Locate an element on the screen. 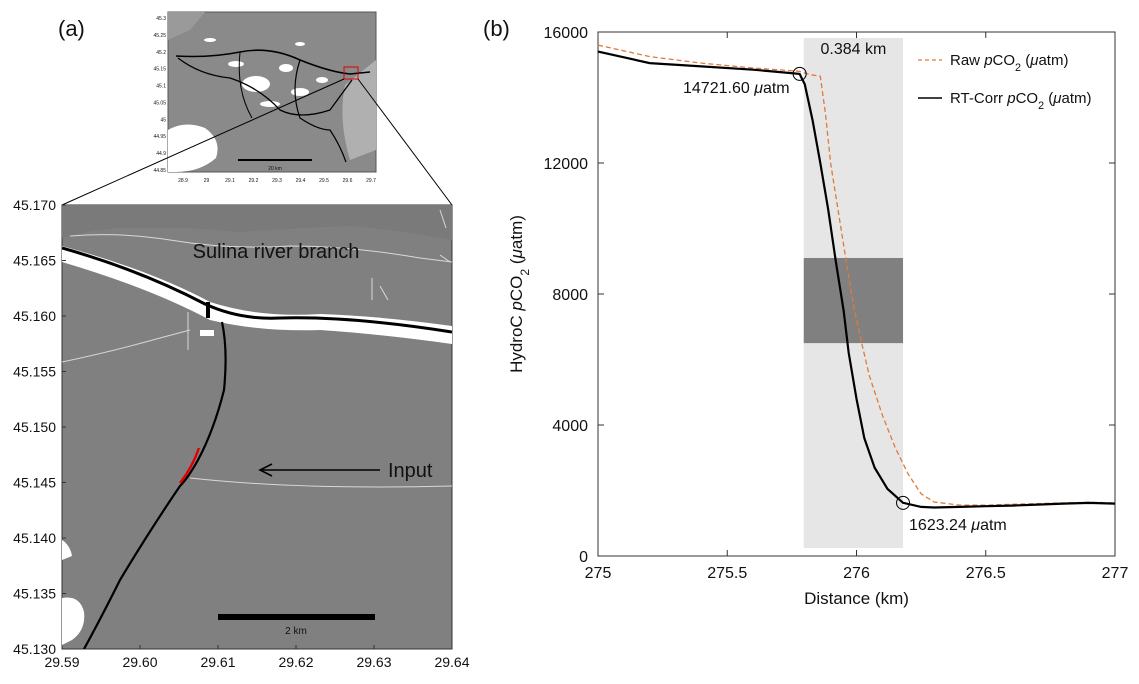  detail-lon-tick-label: 29.60 is located at coordinates (139, 662).